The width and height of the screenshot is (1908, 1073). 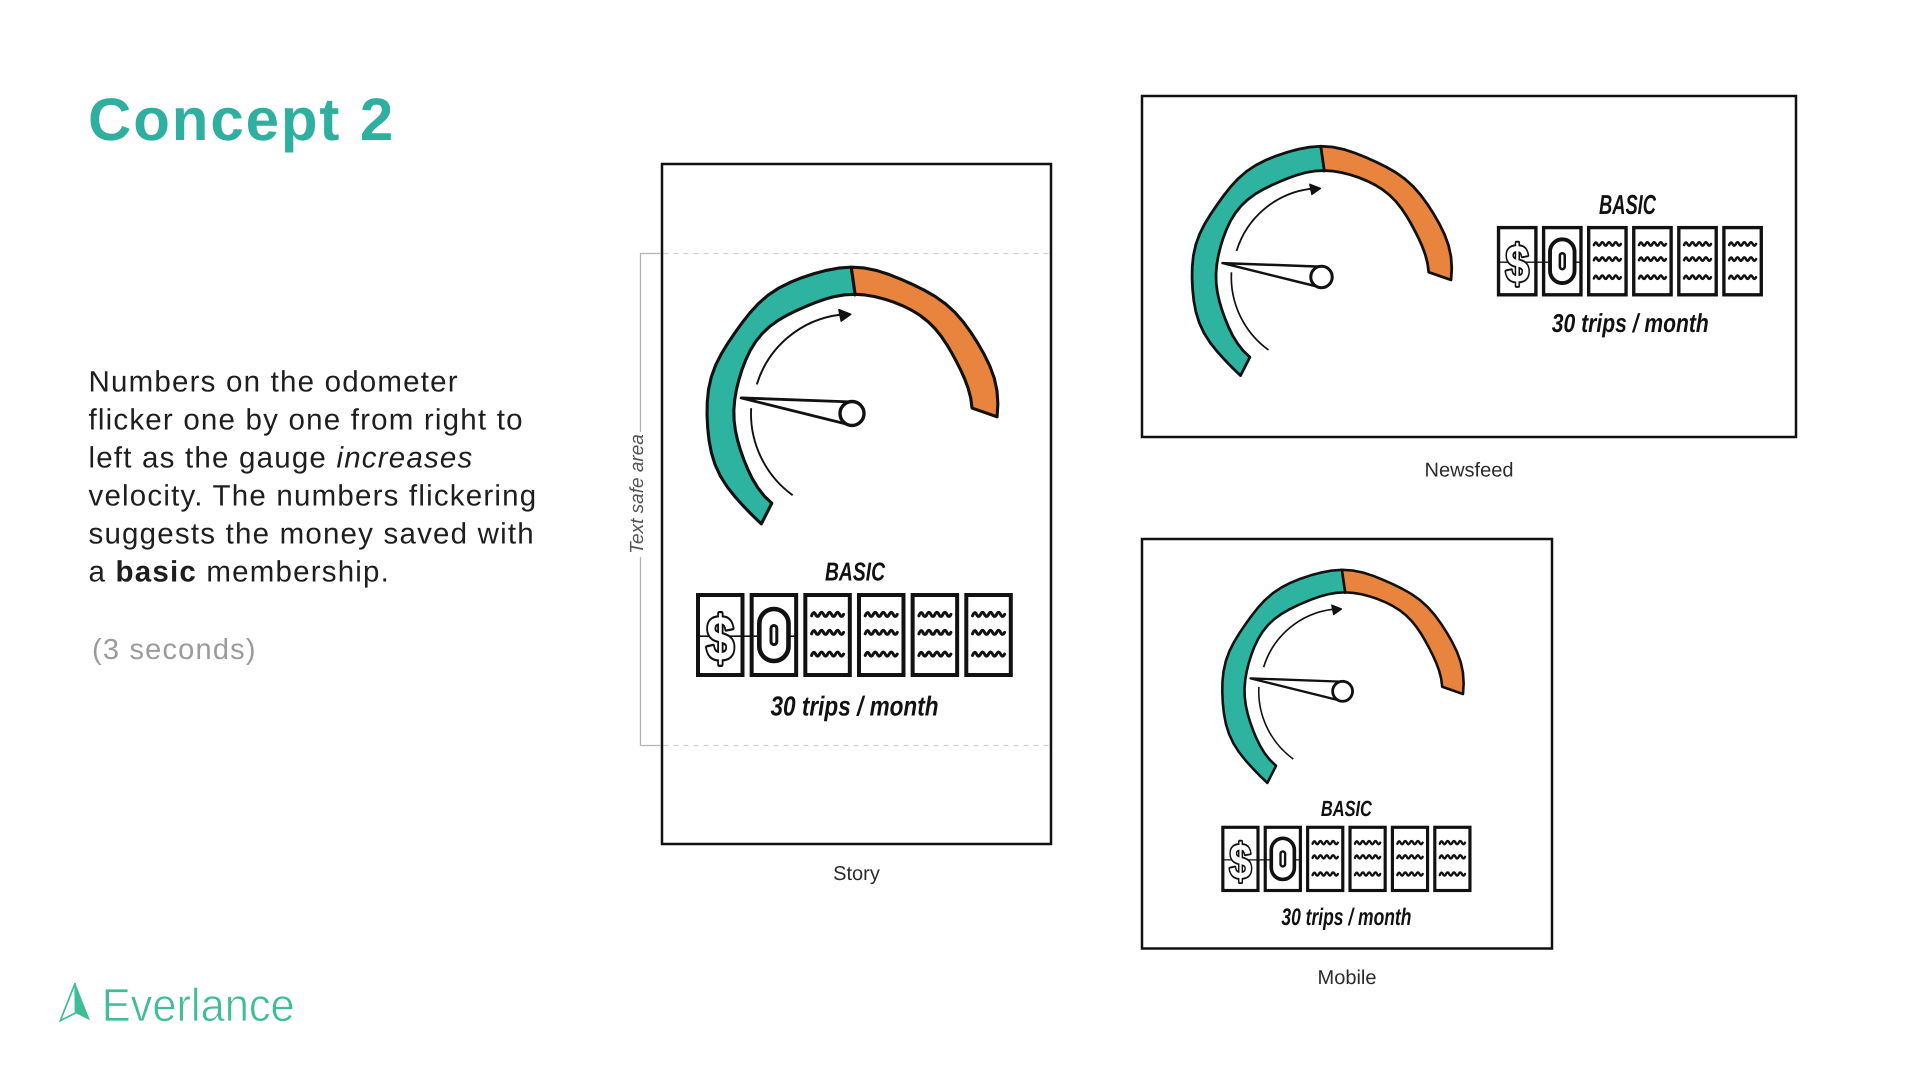 I want to click on svg-text: left as the gauge increases, so click(x=281, y=458).